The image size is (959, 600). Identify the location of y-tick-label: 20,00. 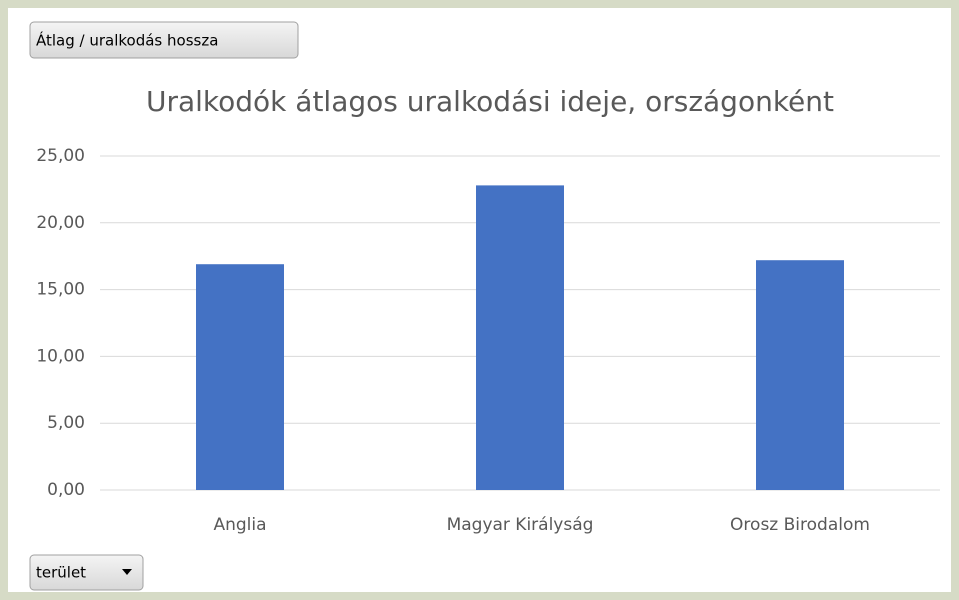
(60, 223).